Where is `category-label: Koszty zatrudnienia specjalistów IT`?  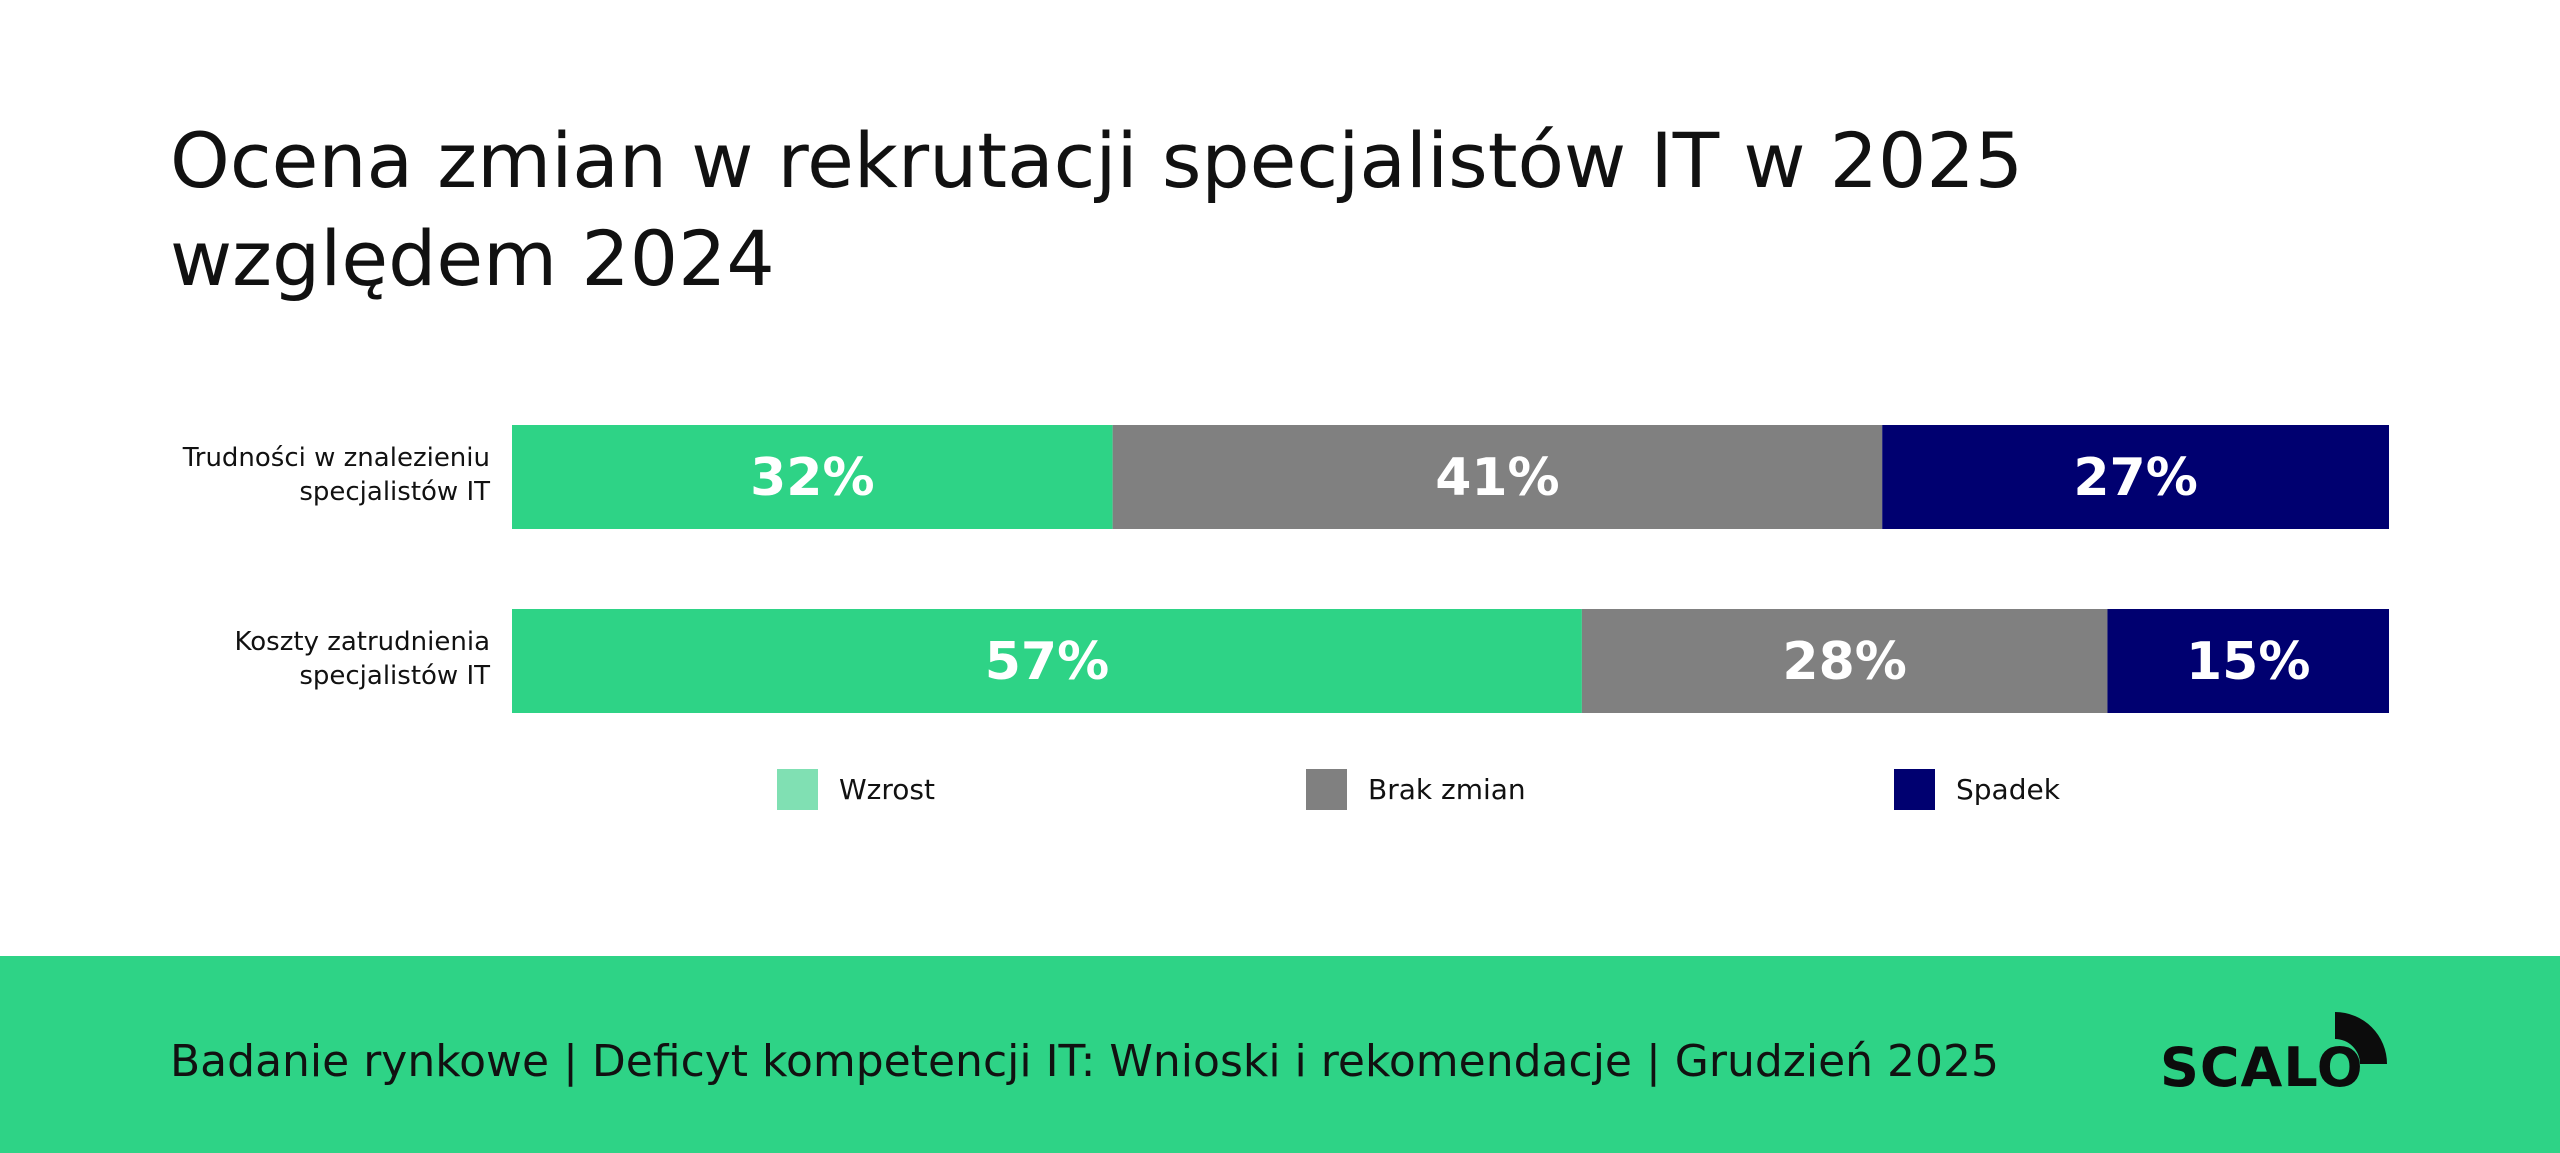
category-label: Koszty zatrudnienia specjalistów IT is located at coordinates (363, 659).